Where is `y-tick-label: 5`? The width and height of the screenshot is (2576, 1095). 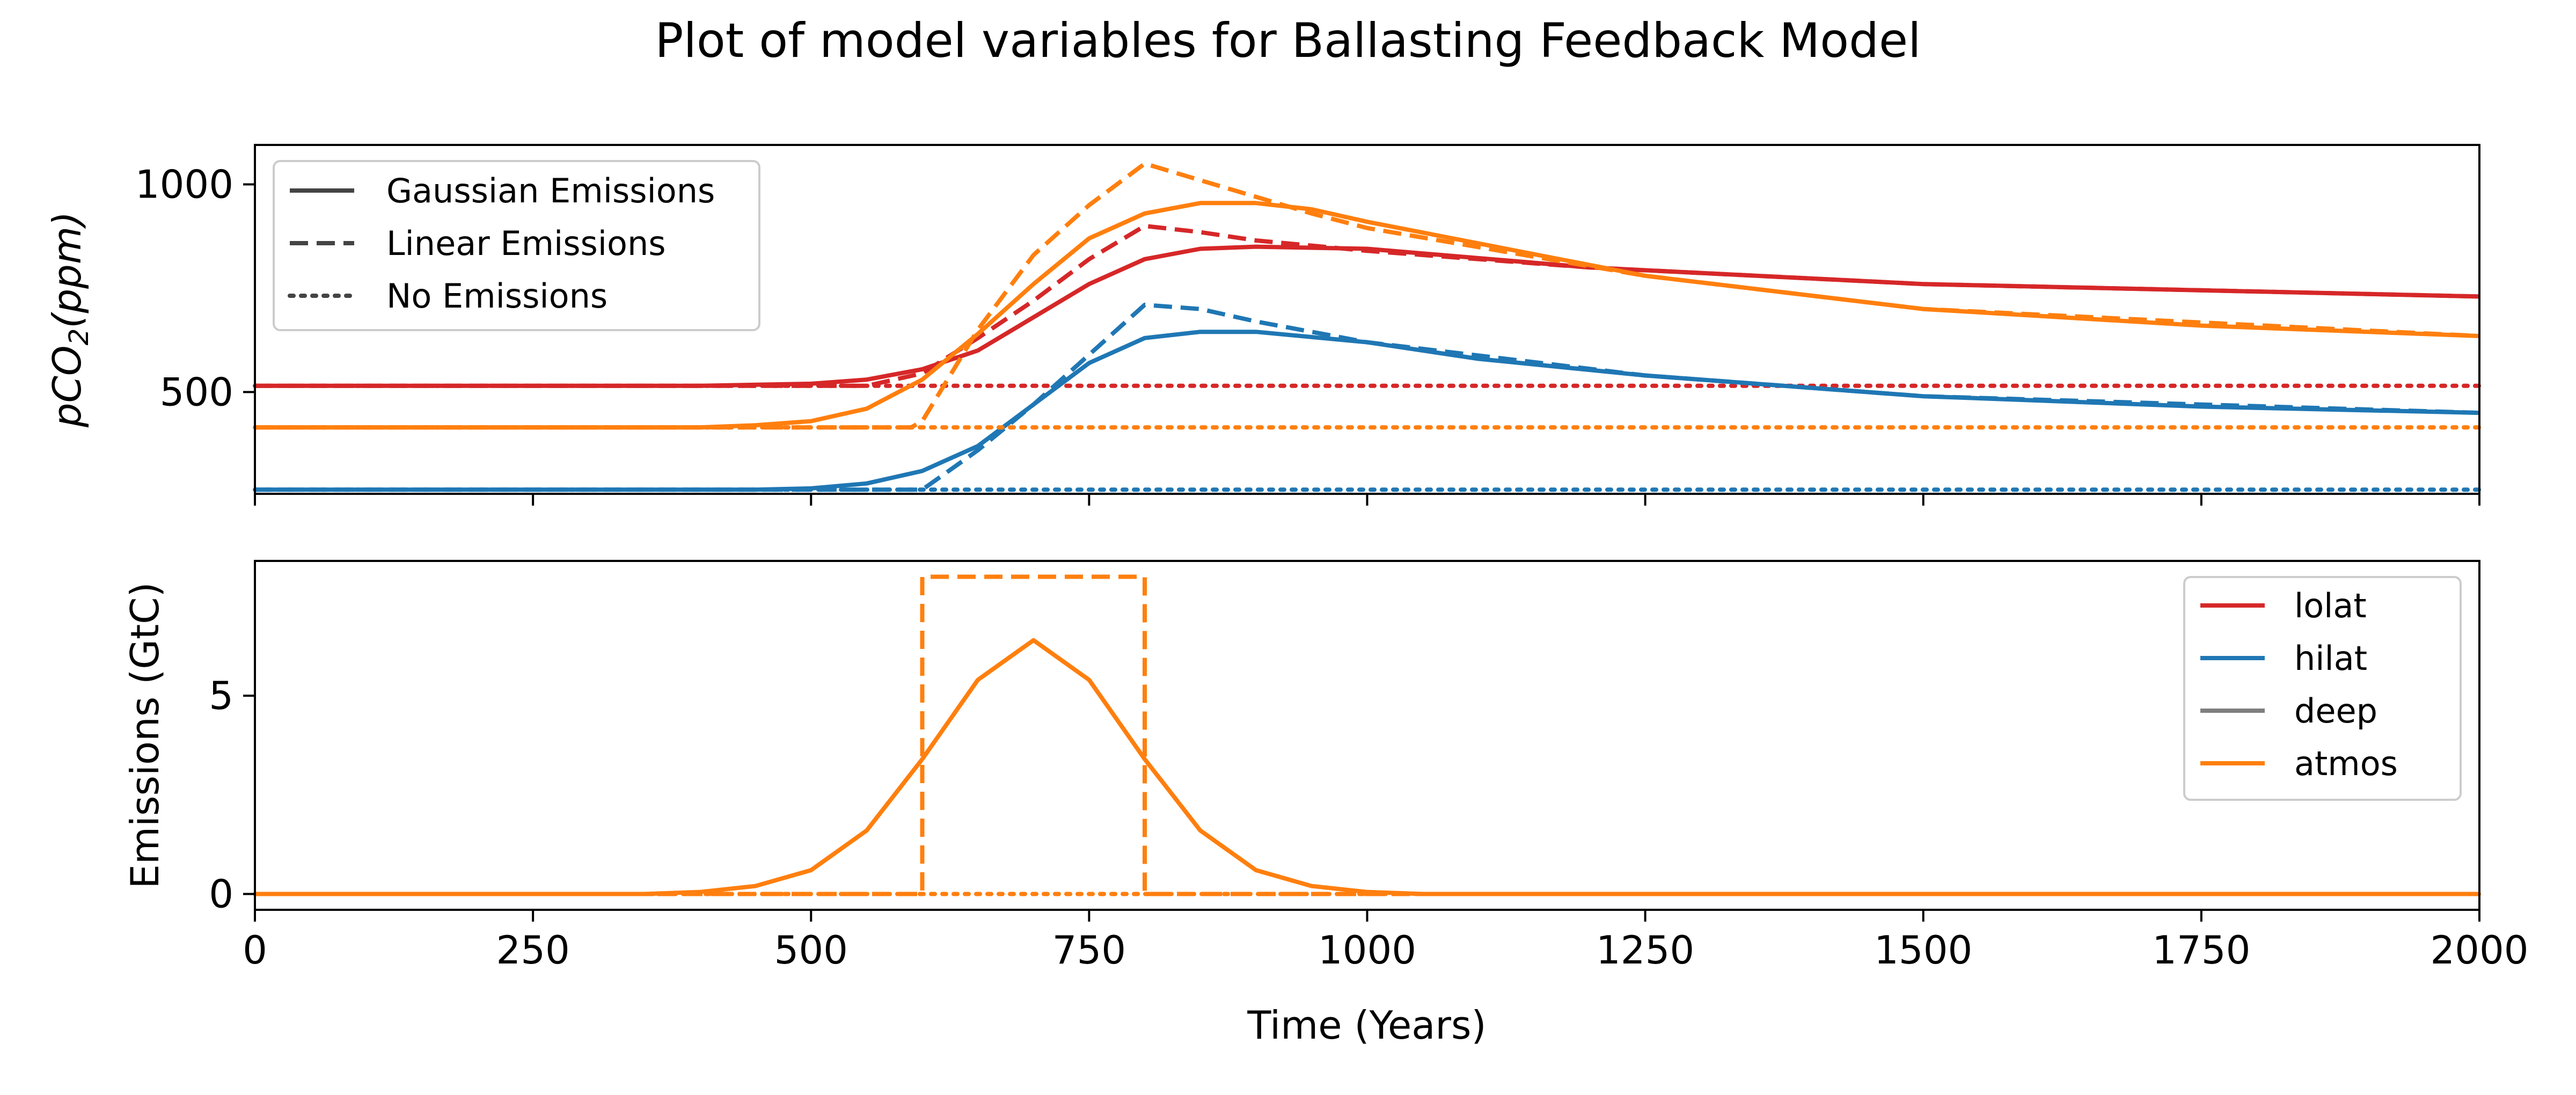 y-tick-label: 5 is located at coordinates (221, 695).